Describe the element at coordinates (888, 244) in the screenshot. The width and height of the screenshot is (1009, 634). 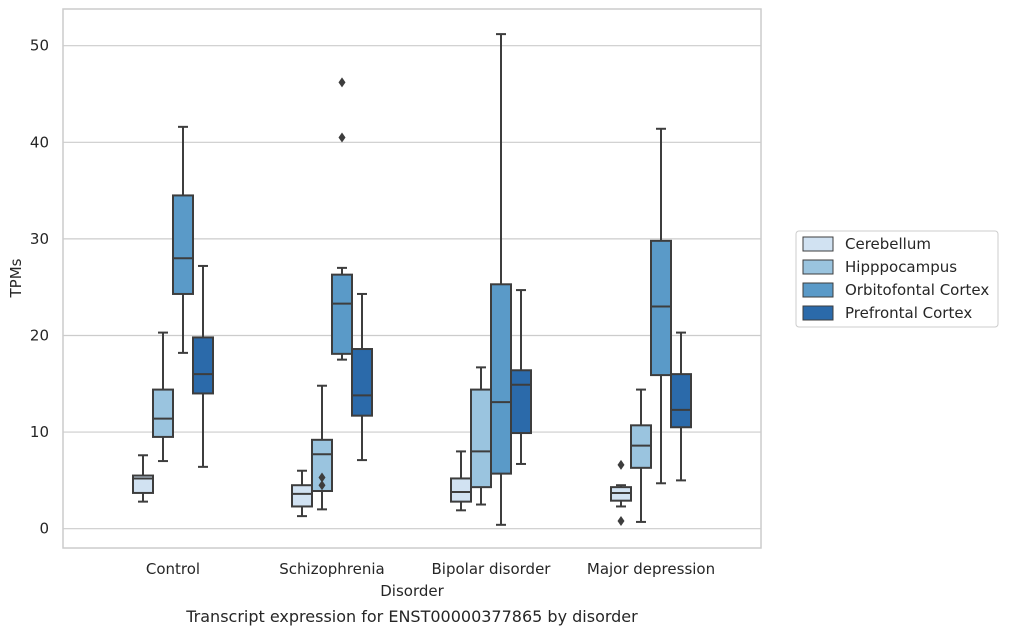
I see `legend-label: Cerebellum` at that location.